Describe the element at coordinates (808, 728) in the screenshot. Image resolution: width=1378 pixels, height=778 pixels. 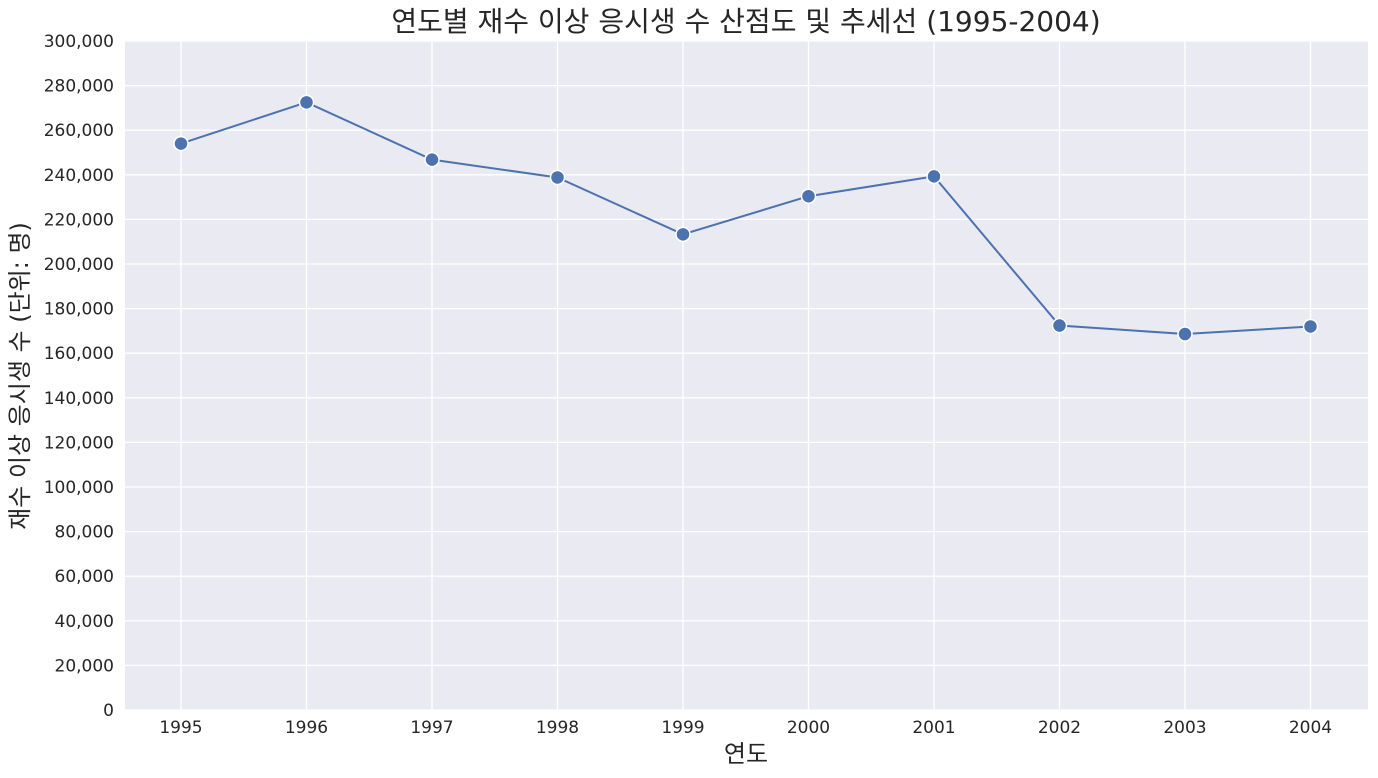
I see `x-tick-label: 2000` at that location.